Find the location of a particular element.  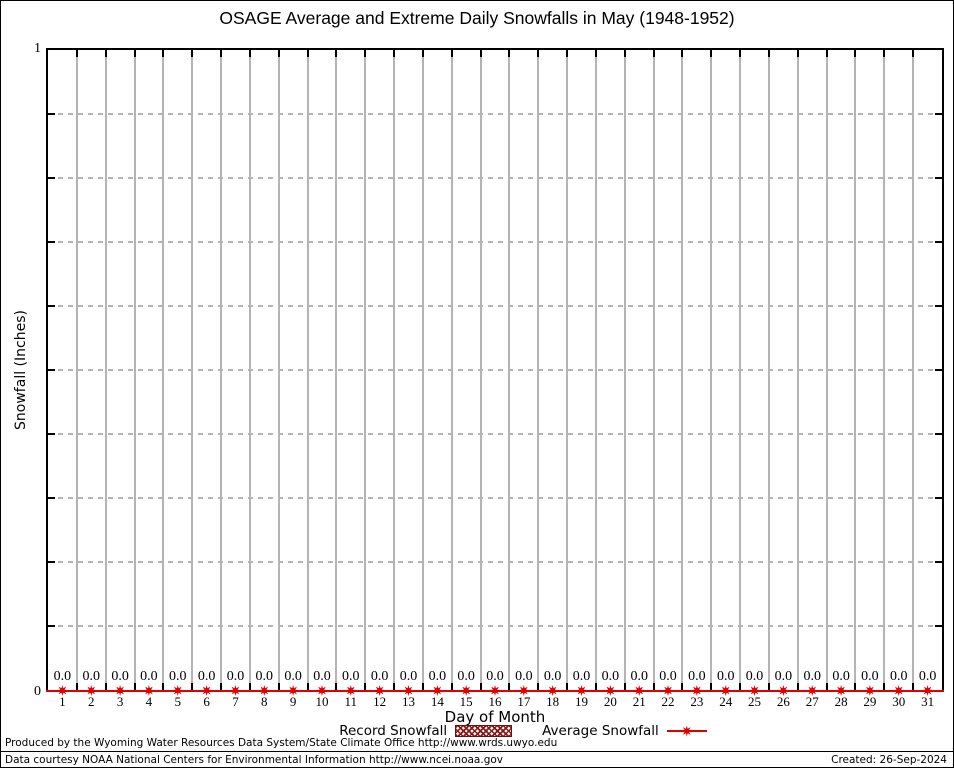

x-tick-label-day: 31 is located at coordinates (928, 701).